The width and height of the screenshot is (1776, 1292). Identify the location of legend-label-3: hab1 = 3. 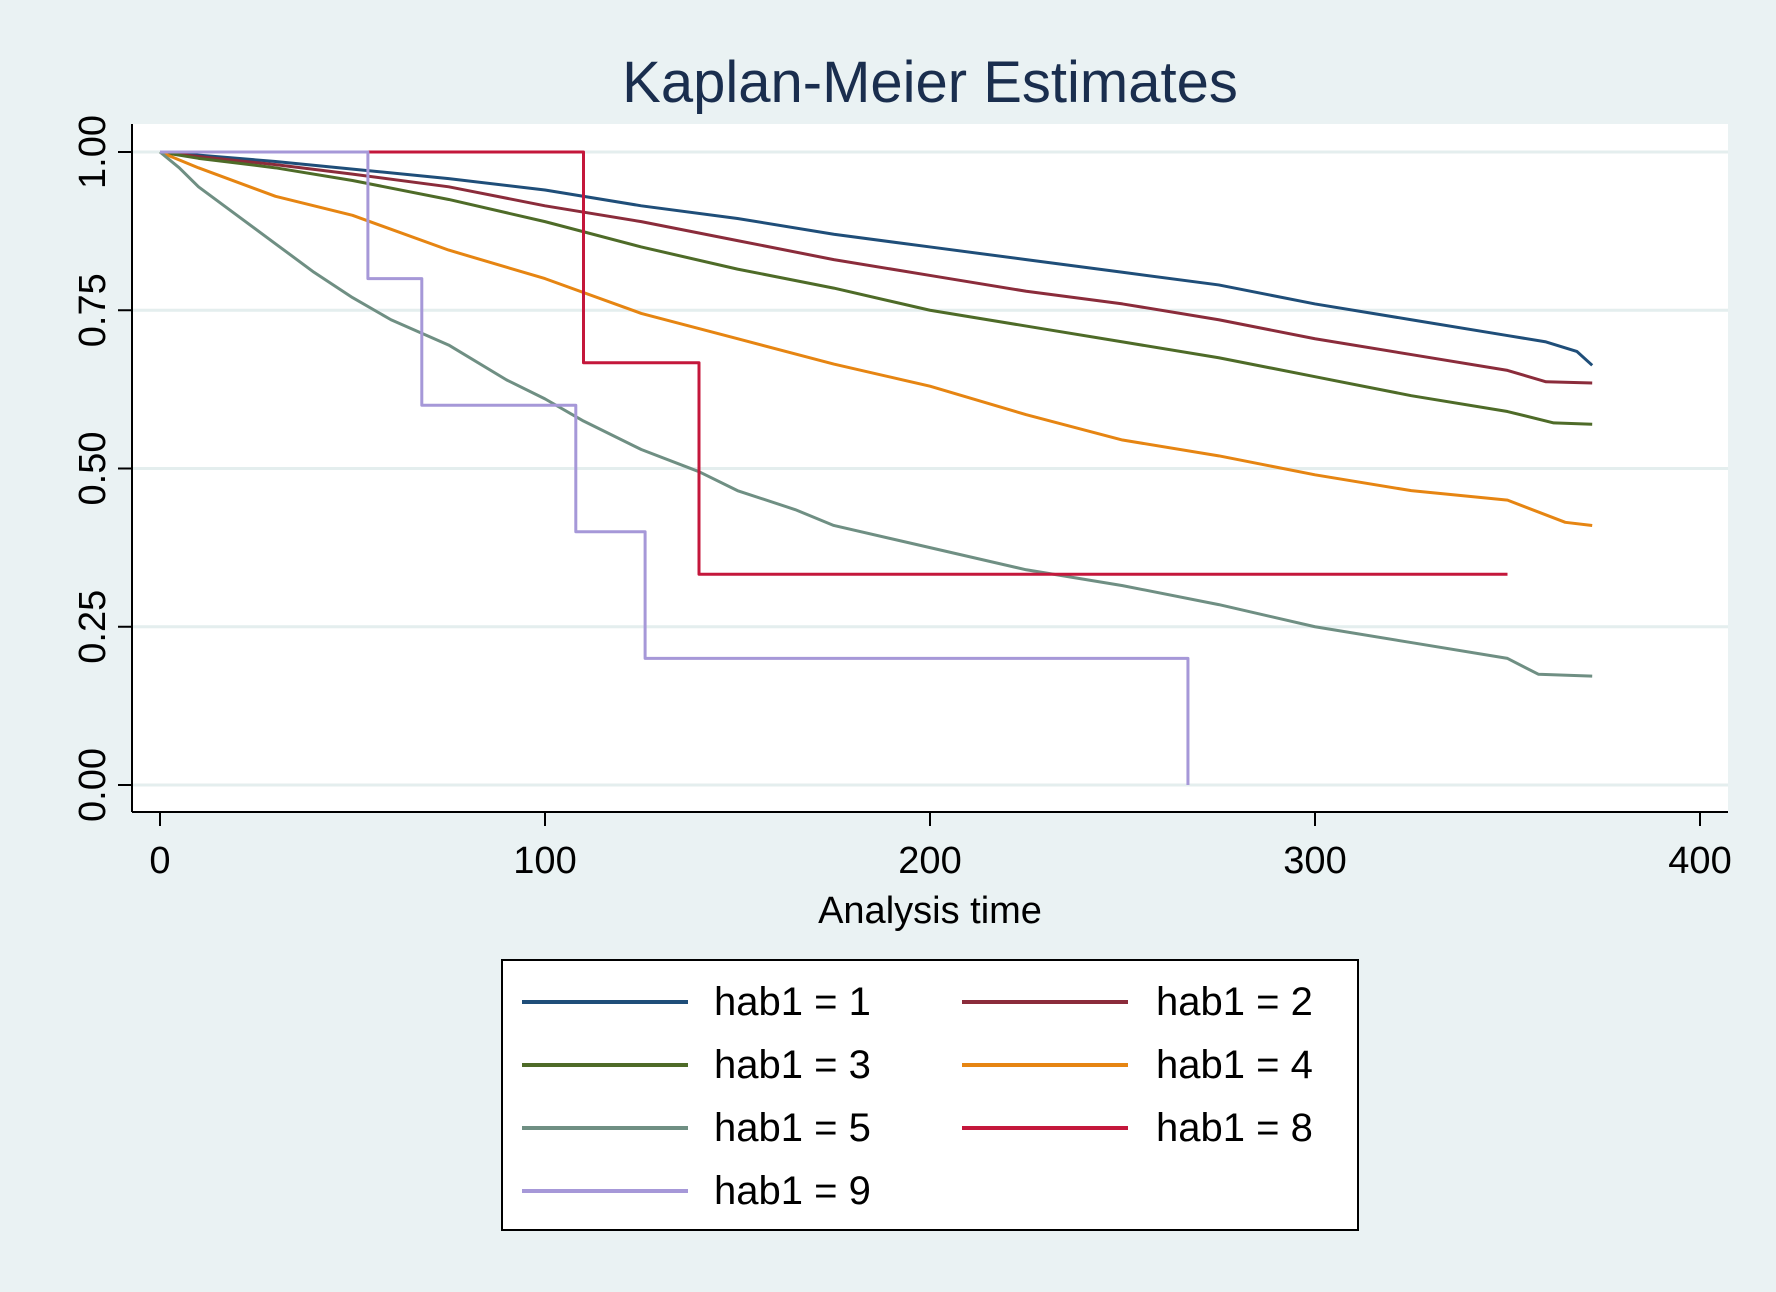
(792, 1065).